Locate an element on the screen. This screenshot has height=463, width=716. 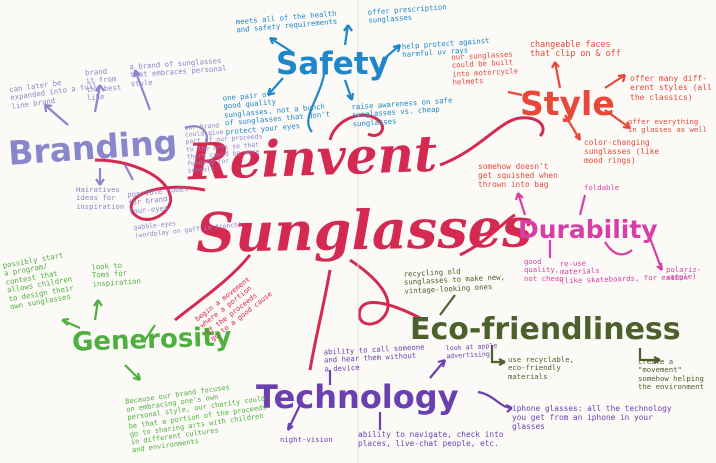
style-arrows is located at coordinates (569, 101).